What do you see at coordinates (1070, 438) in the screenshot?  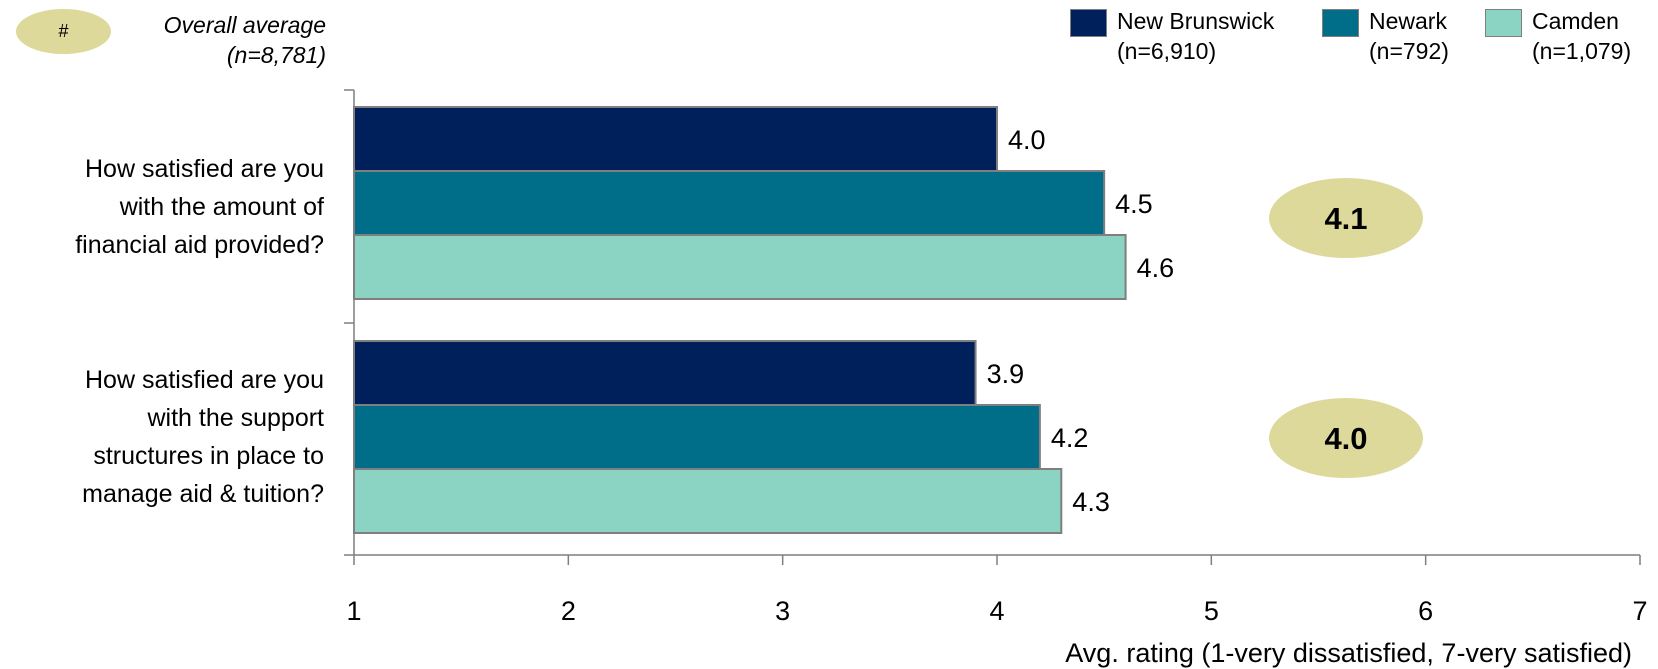 I see `bar-value-label: 4.2` at bounding box center [1070, 438].